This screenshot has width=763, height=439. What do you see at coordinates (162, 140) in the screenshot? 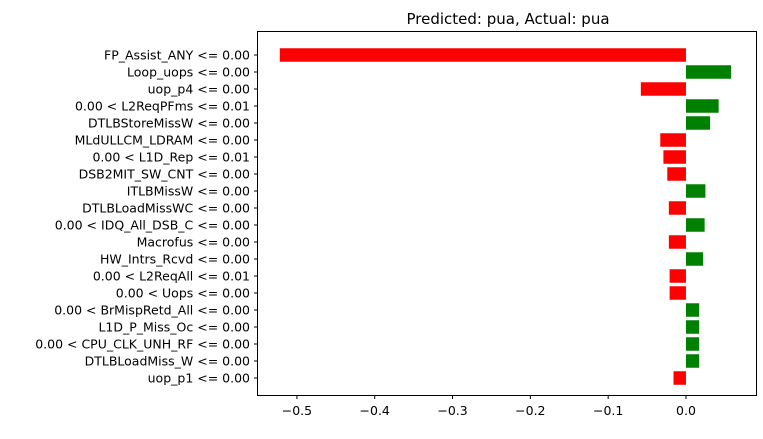
I see `y-tick-label: MLdULLCM_LDRAM <= 0.00` at bounding box center [162, 140].